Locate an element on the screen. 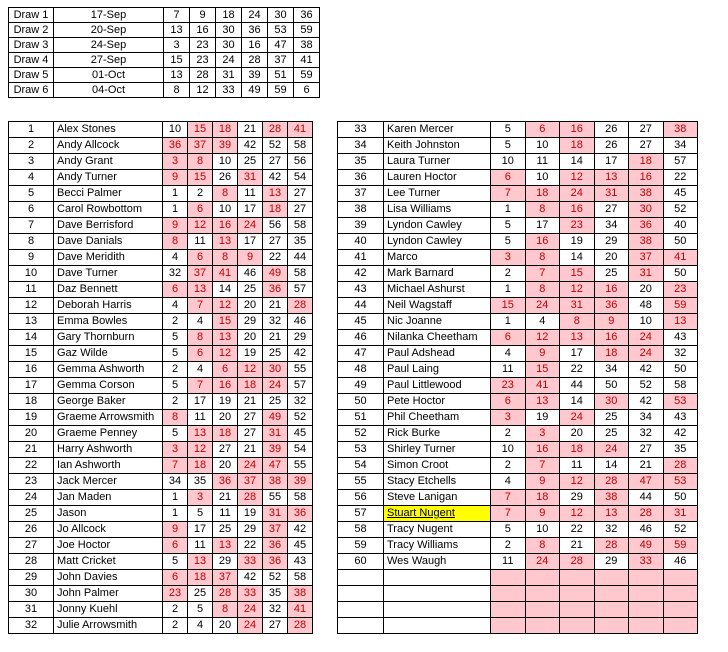 This screenshot has width=728, height=652. player-rank-cell: 36 is located at coordinates (360, 177).